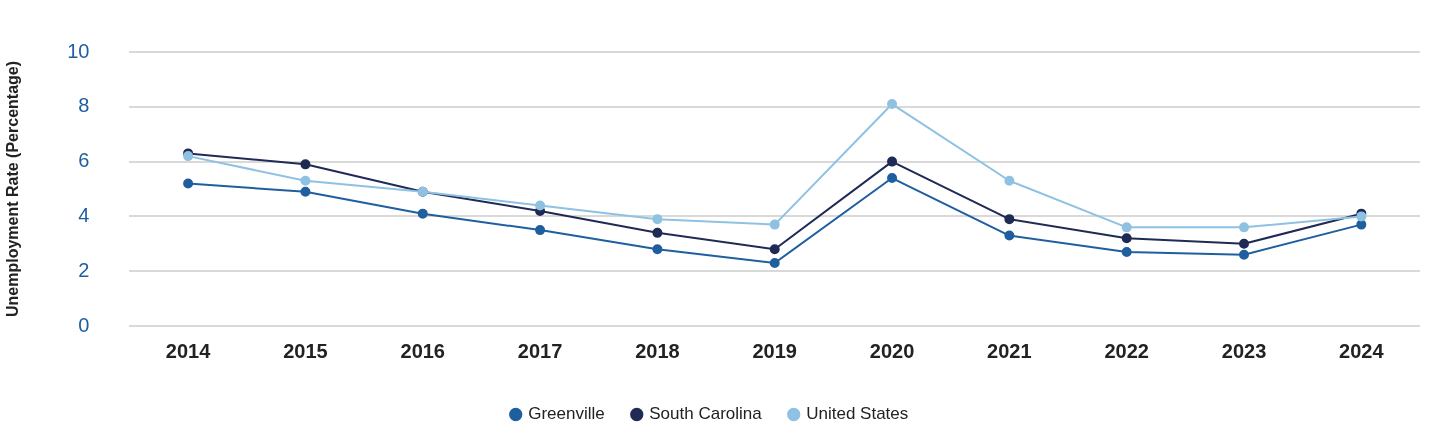 This screenshot has width=1440, height=433. What do you see at coordinates (1009, 350) in the screenshot?
I see `x-tick-label: 2021` at bounding box center [1009, 350].